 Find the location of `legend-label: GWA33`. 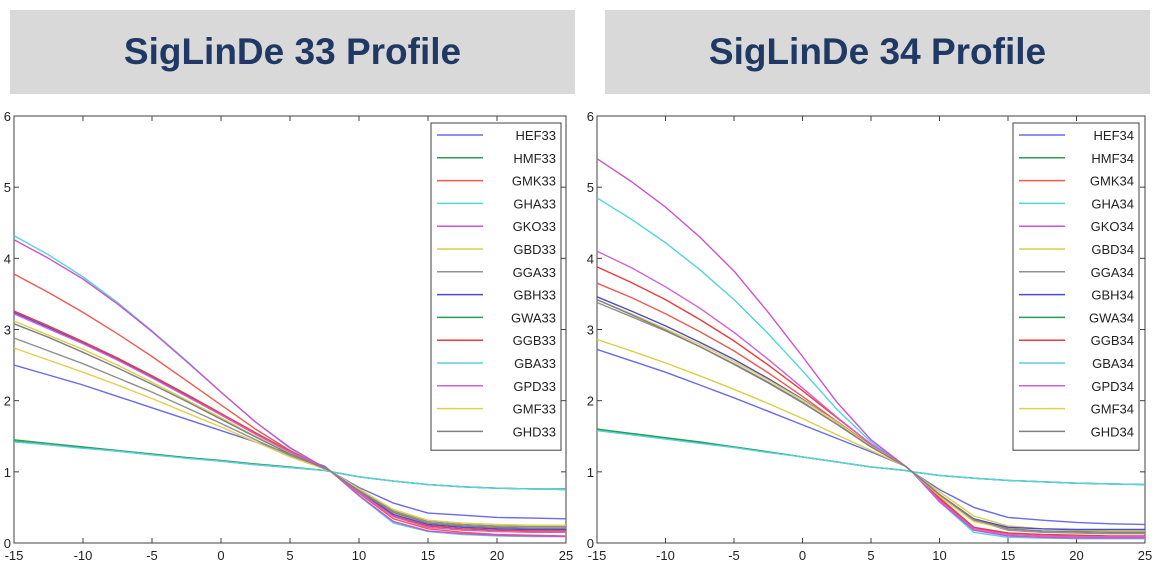

legend-label: GWA33 is located at coordinates (533, 317).